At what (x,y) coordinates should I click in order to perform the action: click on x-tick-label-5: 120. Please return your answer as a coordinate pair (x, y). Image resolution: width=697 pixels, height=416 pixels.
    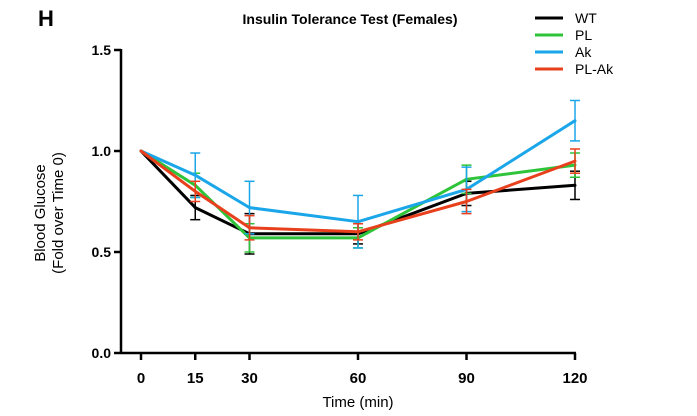
    Looking at the image, I should click on (574, 378).